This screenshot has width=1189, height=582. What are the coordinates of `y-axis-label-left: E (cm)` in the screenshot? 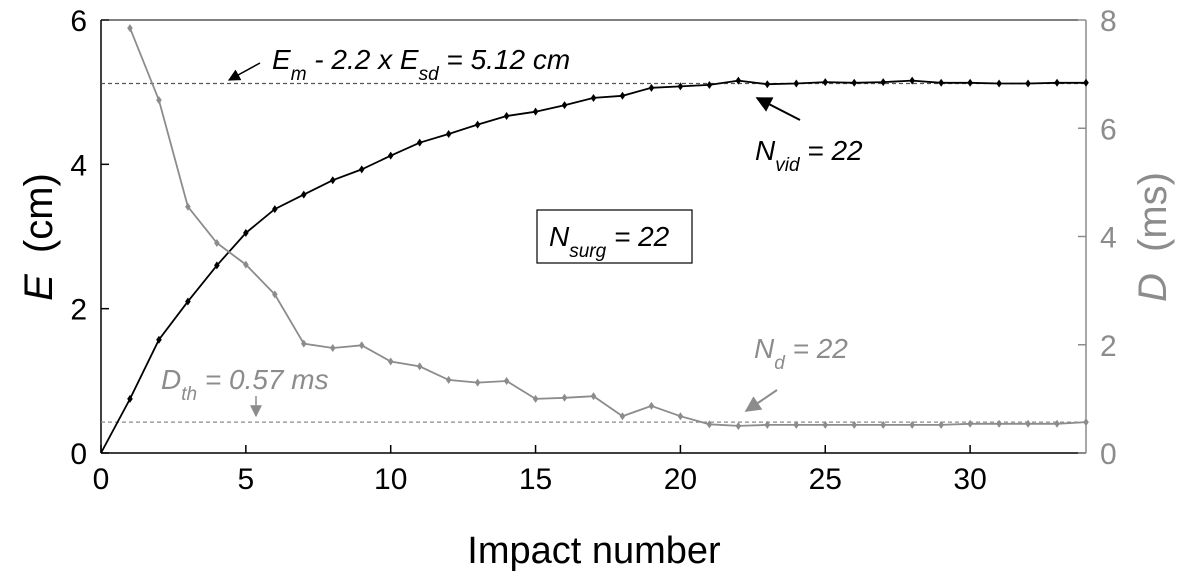 It's located at (39, 237).